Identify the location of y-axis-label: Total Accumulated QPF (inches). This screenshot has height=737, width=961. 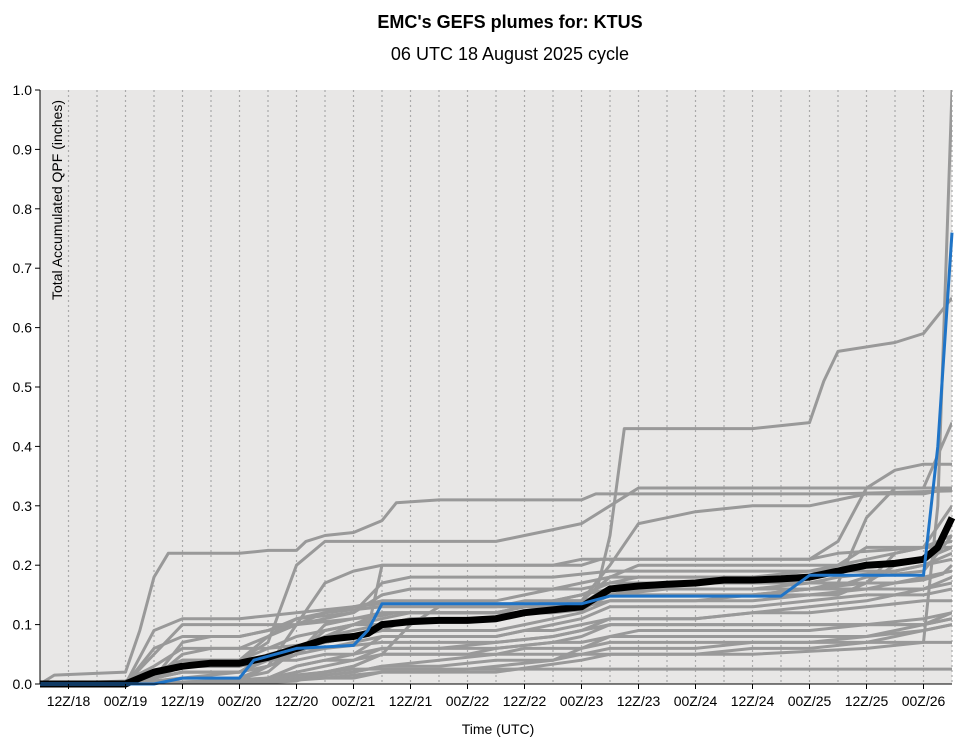
(57, 200).